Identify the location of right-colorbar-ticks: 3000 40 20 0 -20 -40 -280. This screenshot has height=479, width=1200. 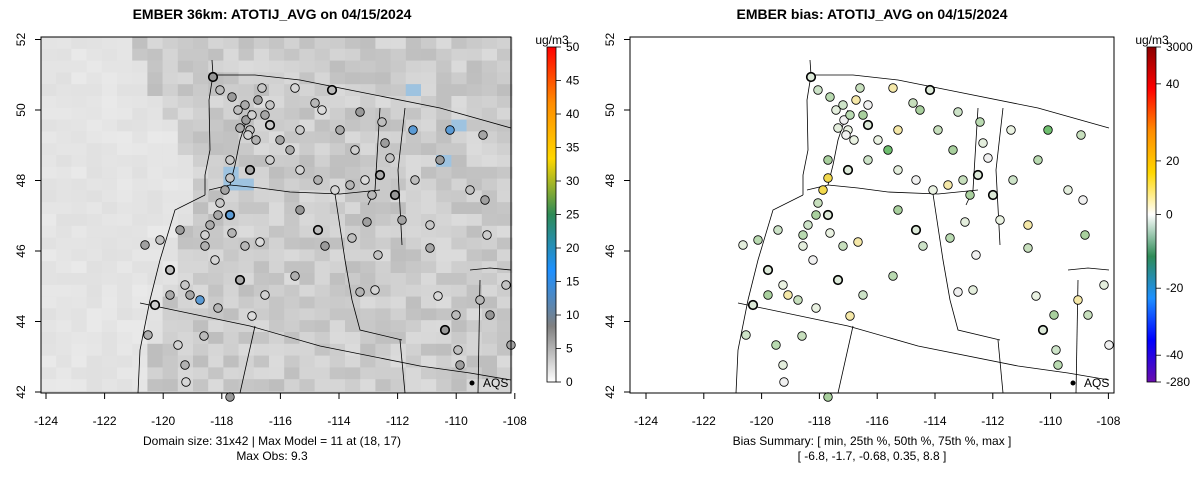
(1174, 214).